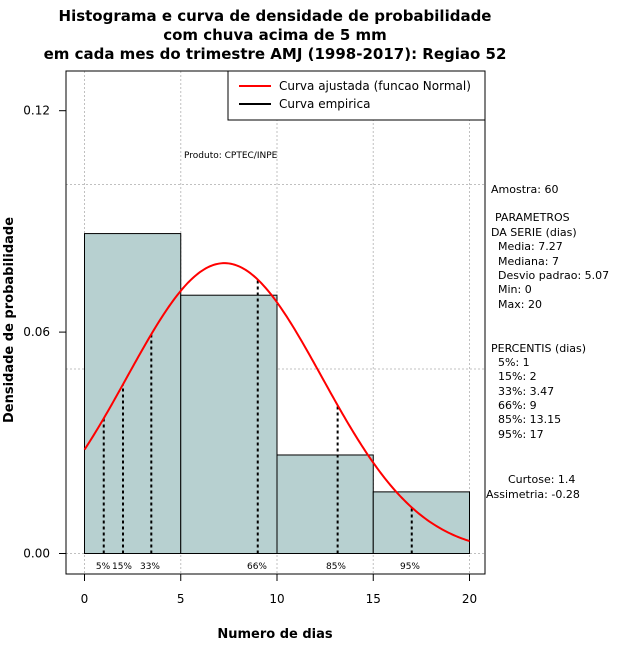 Image resolution: width=640 pixels, height=660 pixels. What do you see at coordinates (524, 189) in the screenshot?
I see `sample-size: Amostra: 60` at bounding box center [524, 189].